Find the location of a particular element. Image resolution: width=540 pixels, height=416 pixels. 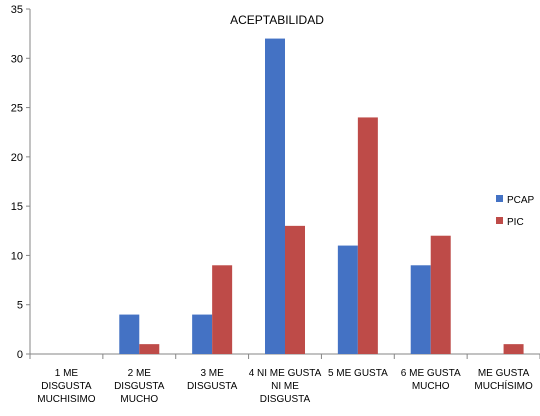

chart-title: ACEPTABILIDAD is located at coordinates (277, 20).